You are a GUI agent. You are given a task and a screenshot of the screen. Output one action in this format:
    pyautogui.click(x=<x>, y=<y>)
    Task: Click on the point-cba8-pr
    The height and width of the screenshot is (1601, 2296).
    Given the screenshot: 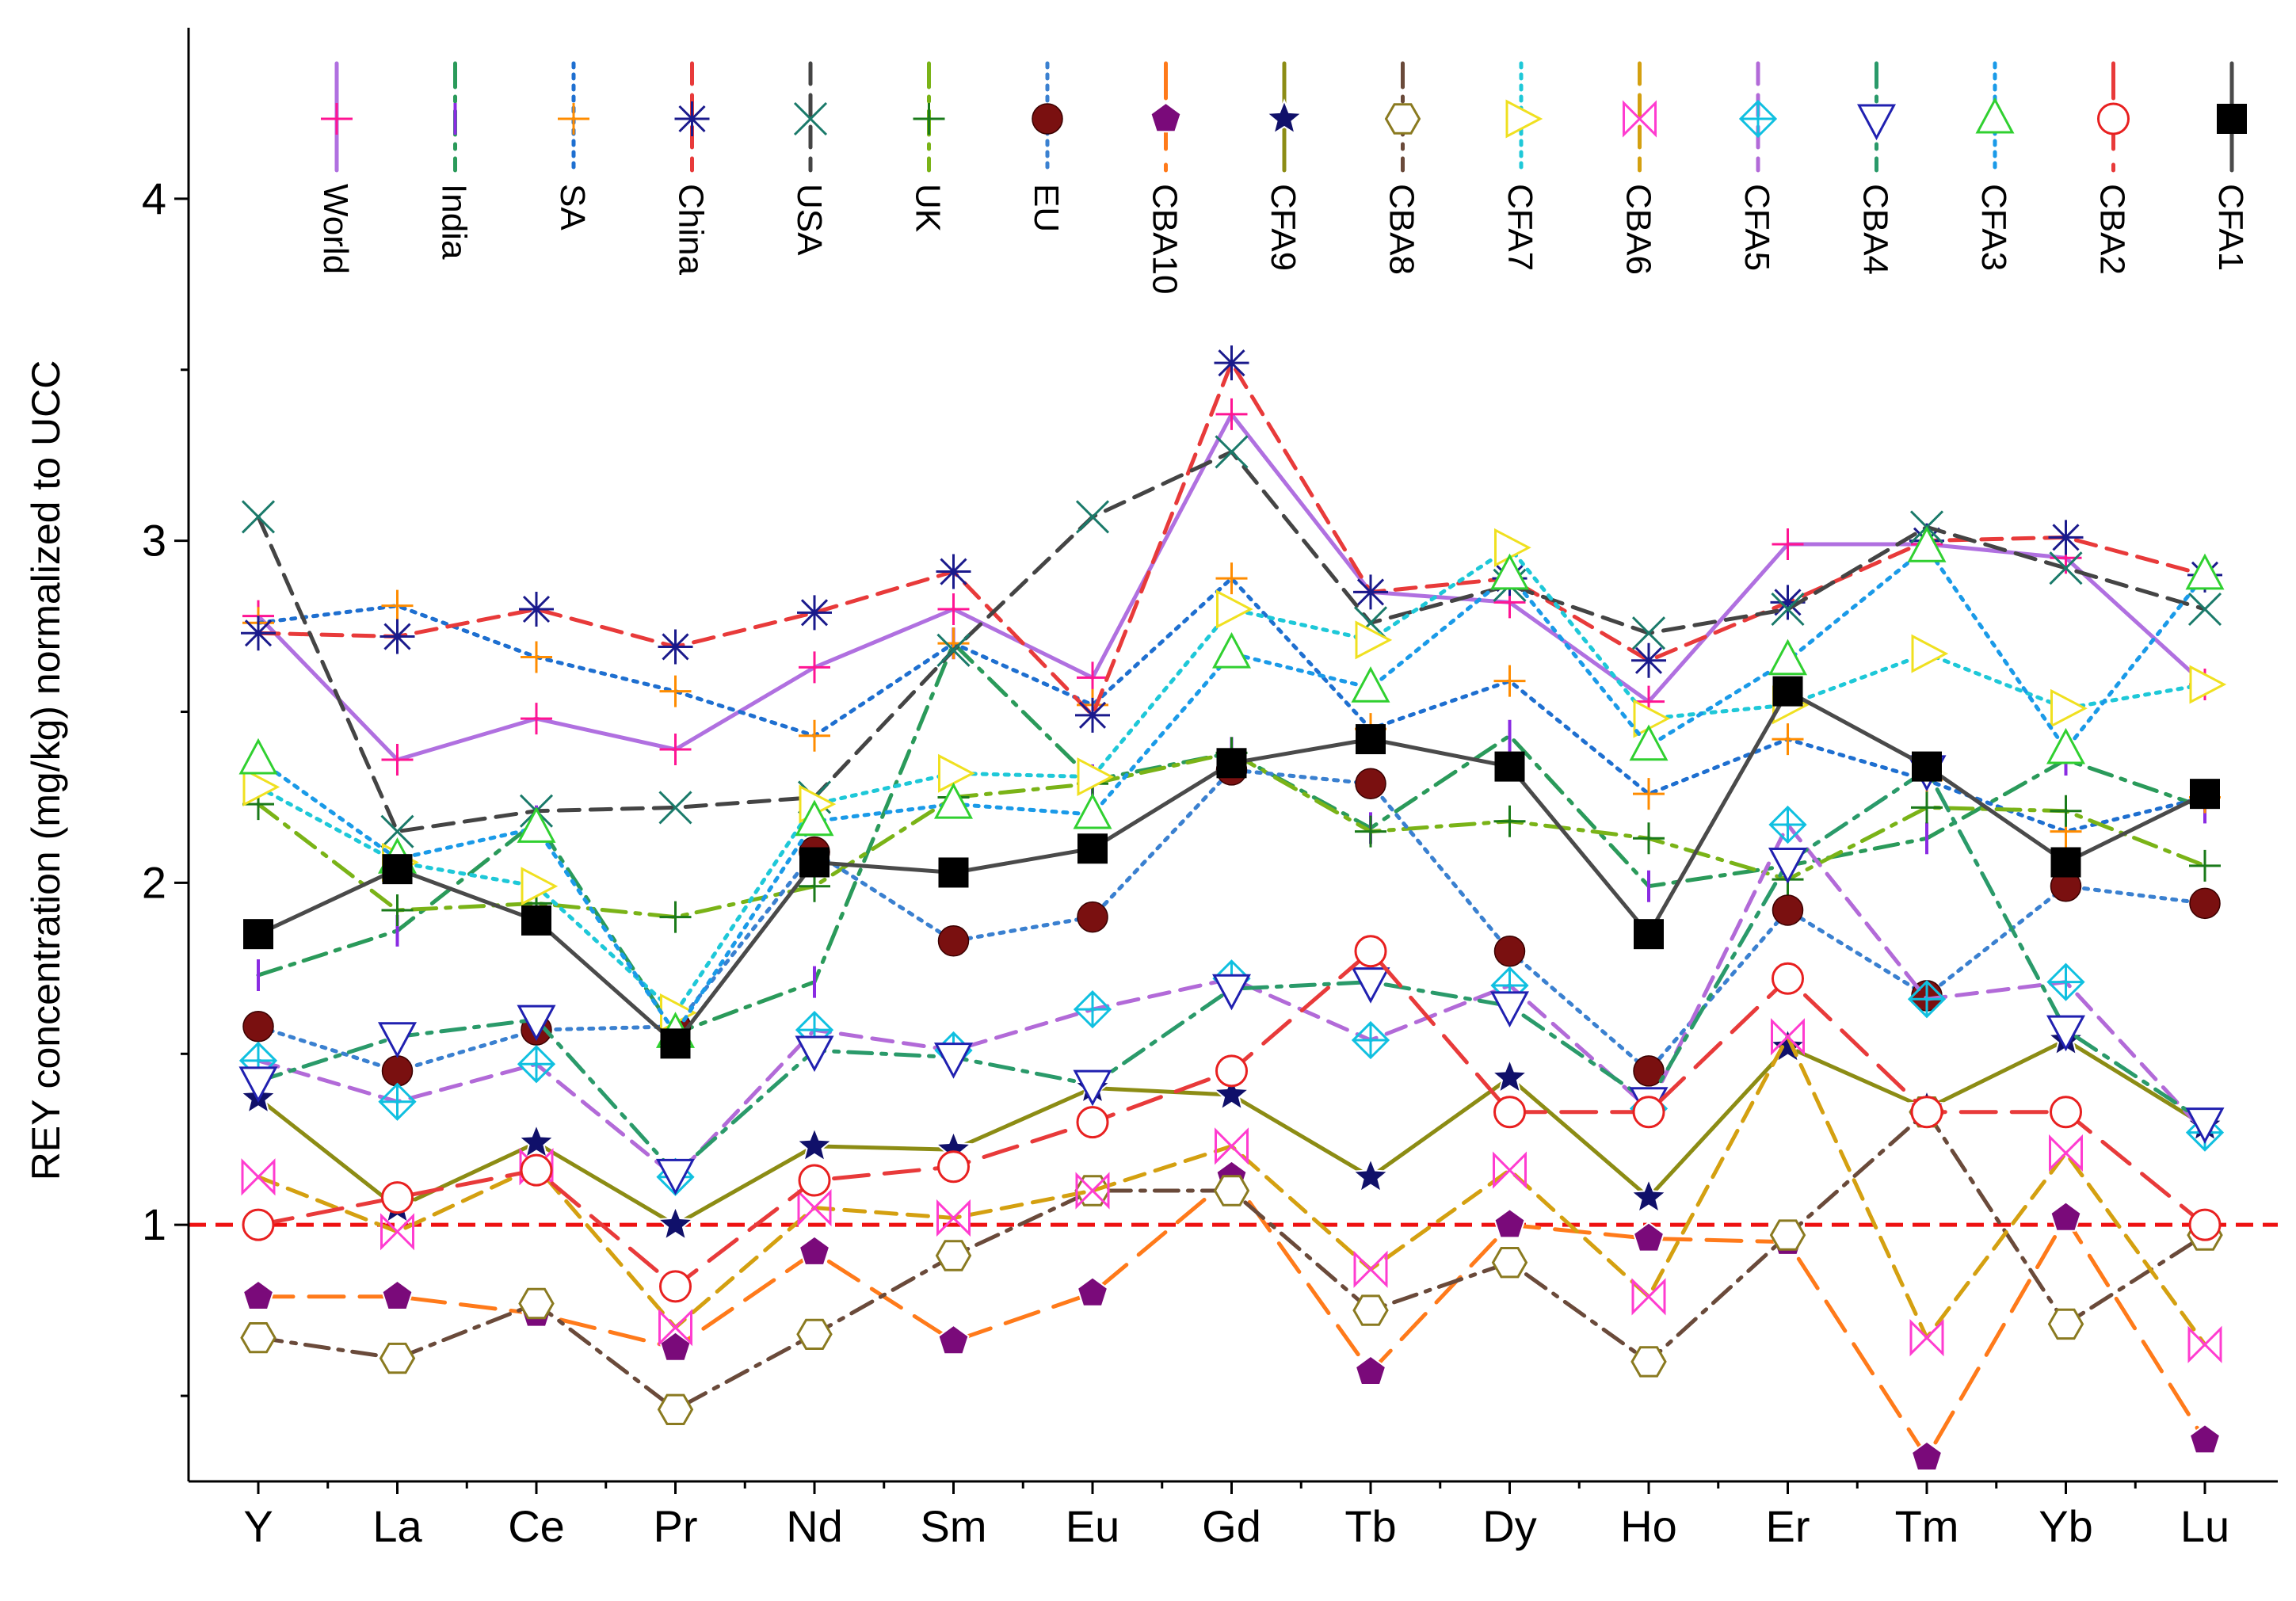 What is the action you would take?
    pyautogui.click(x=675, y=1409)
    